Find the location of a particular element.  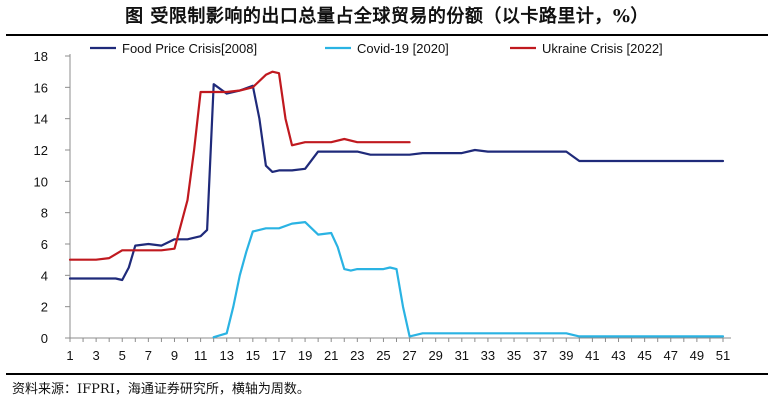

source-note: 资料来源：IFPRI，海通证券研究所，横轴为周数。 is located at coordinates (161, 389).